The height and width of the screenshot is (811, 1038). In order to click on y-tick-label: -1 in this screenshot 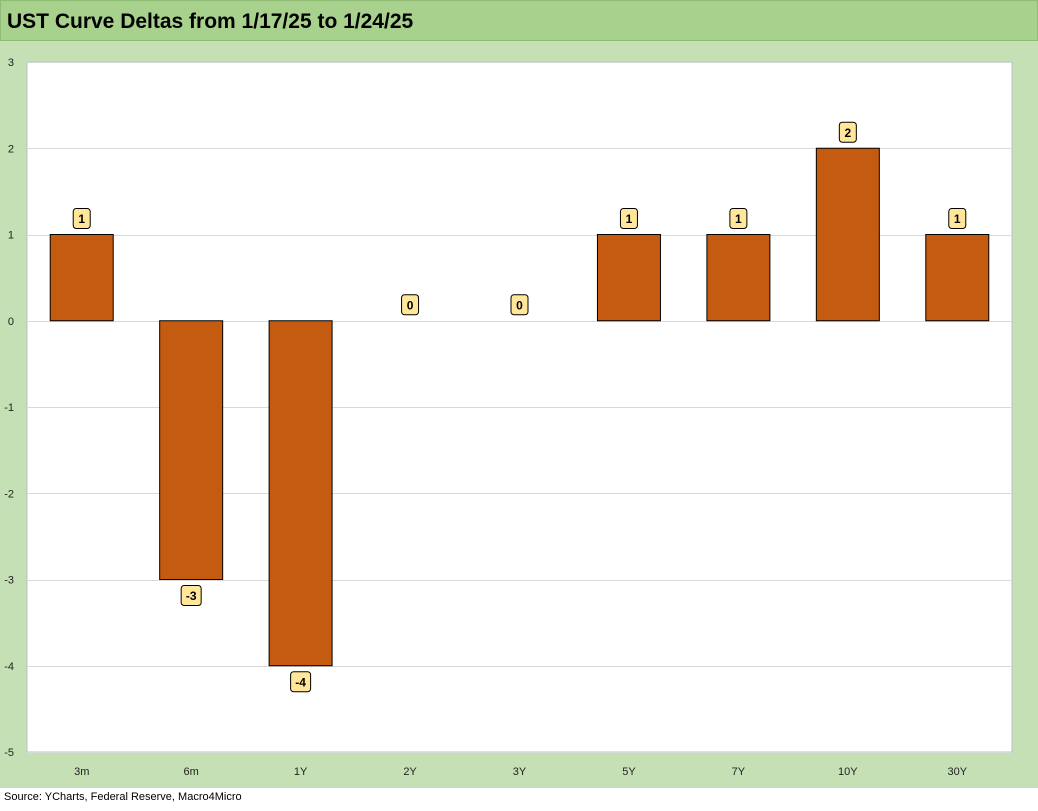, I will do `click(9, 408)`.